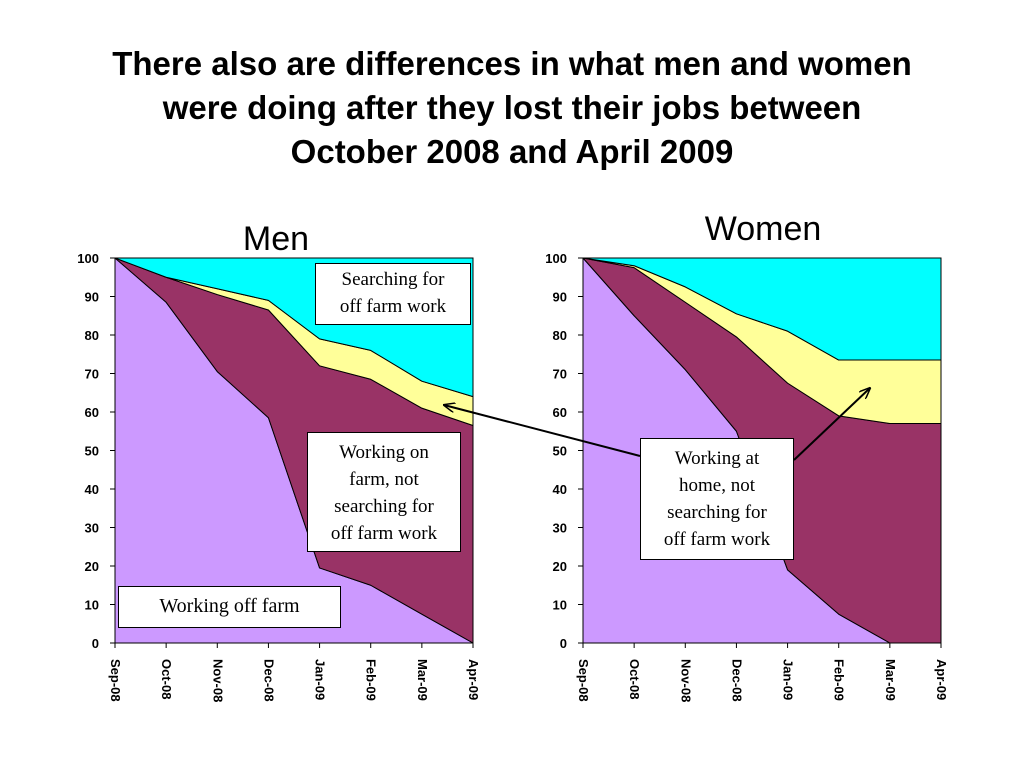 This screenshot has height=768, width=1024. What do you see at coordinates (393, 294) in the screenshot?
I see `annotation-searching: Searching for off farm work` at bounding box center [393, 294].